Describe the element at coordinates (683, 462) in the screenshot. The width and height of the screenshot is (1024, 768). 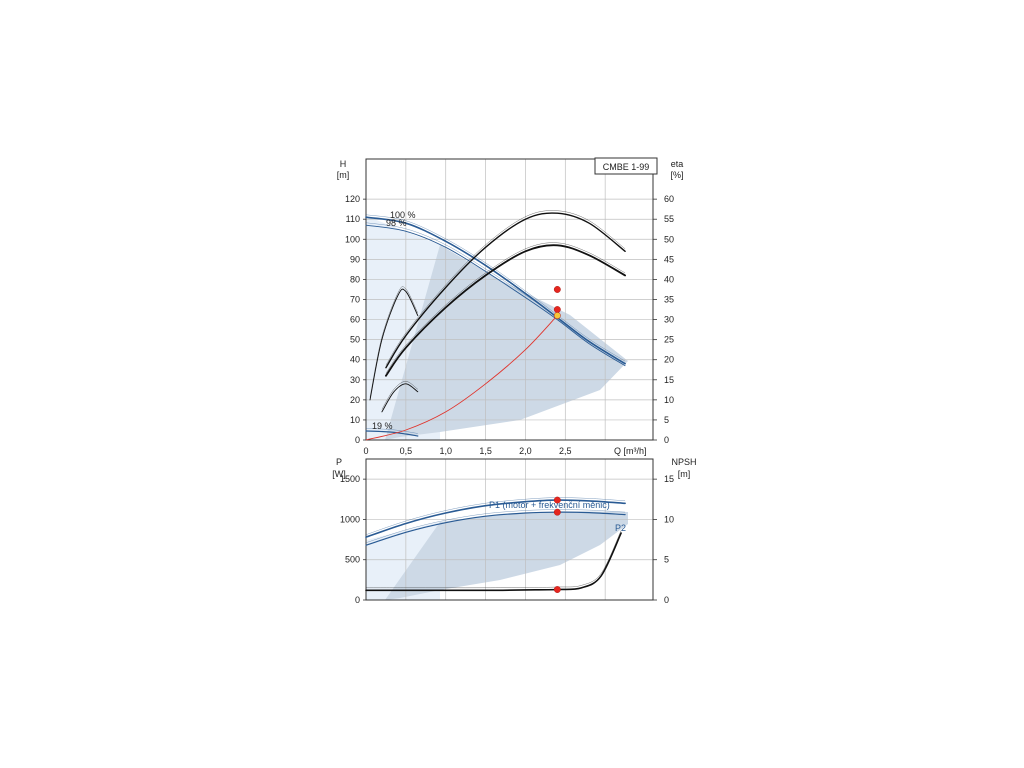
I see `bottom-right-axis-label: NPSH` at that location.